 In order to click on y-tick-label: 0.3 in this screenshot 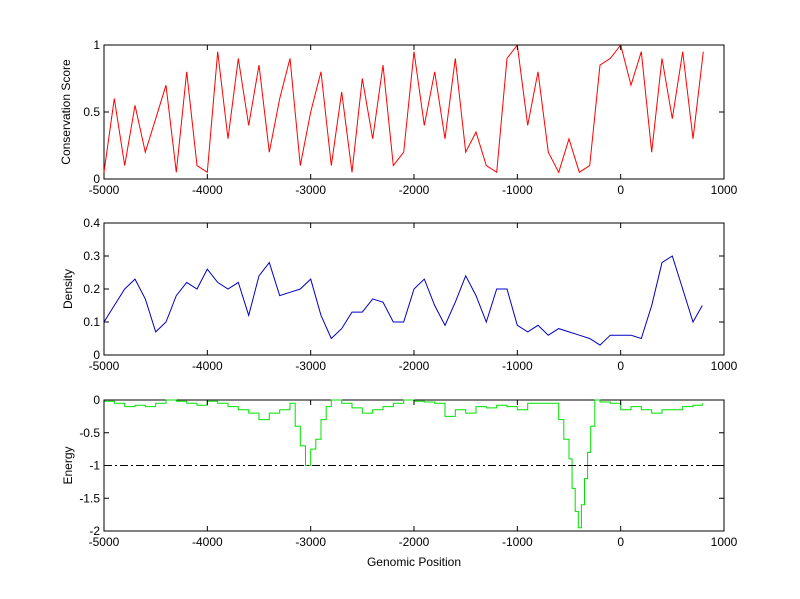, I will do `click(91, 256)`.